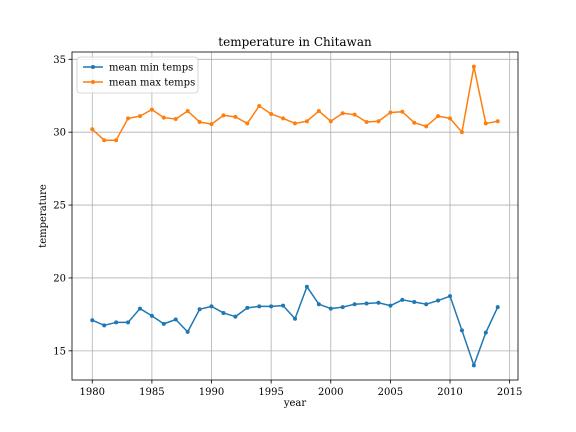  What do you see at coordinates (449, 392) in the screenshot?
I see `x-tick-label: 2010` at bounding box center [449, 392].